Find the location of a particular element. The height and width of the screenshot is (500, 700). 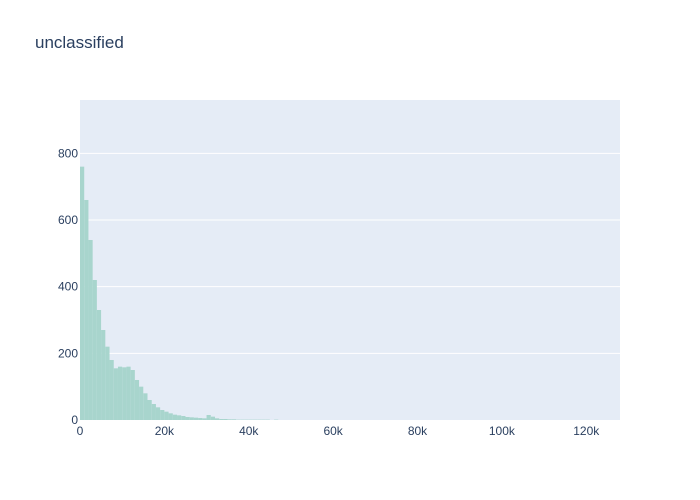

x-axis-ticks: 0 20k 40k 60k 80k 100k 120k is located at coordinates (339, 431).